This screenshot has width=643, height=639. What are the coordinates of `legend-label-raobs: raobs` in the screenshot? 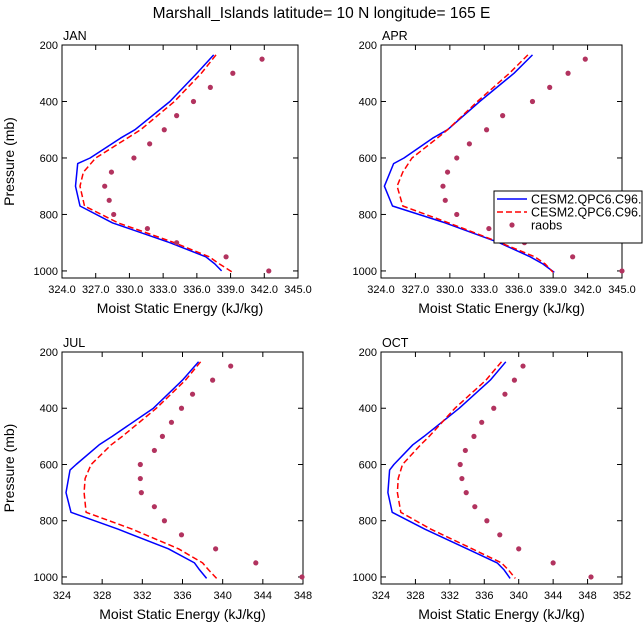 It's located at (546, 226).